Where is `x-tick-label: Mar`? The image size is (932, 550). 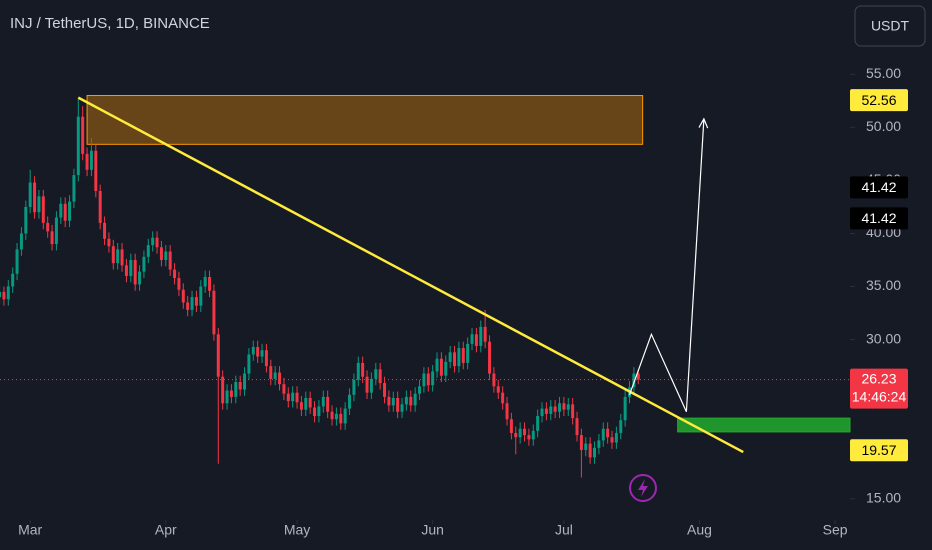 x-tick-label: Mar is located at coordinates (30, 530).